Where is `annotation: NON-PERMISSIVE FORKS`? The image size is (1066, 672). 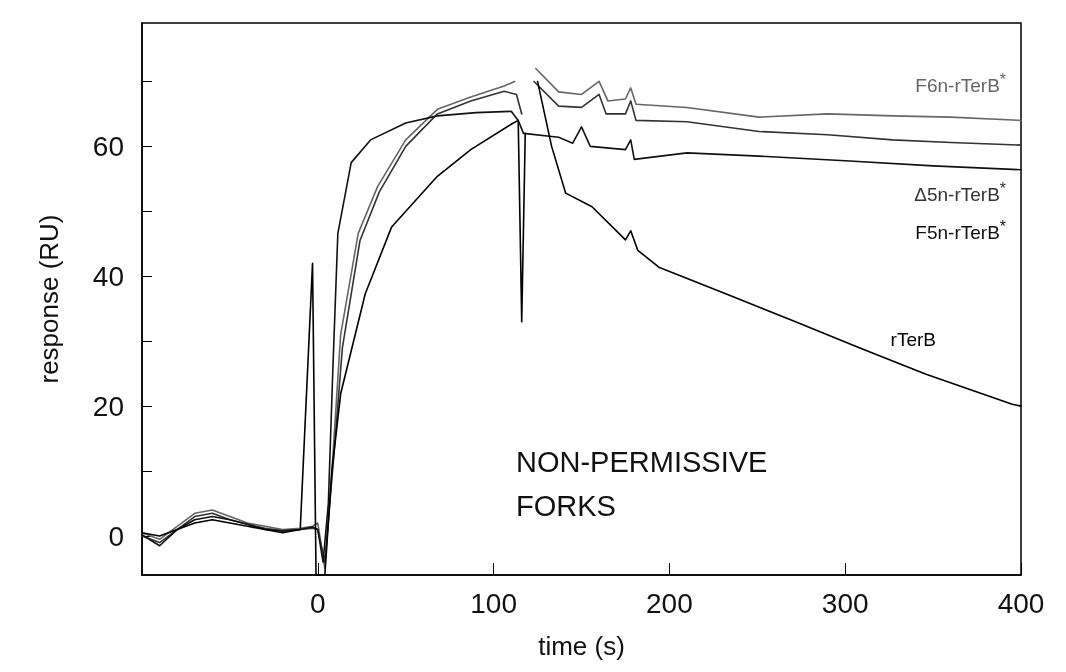 annotation: NON-PERMISSIVE FORKS is located at coordinates (646, 484).